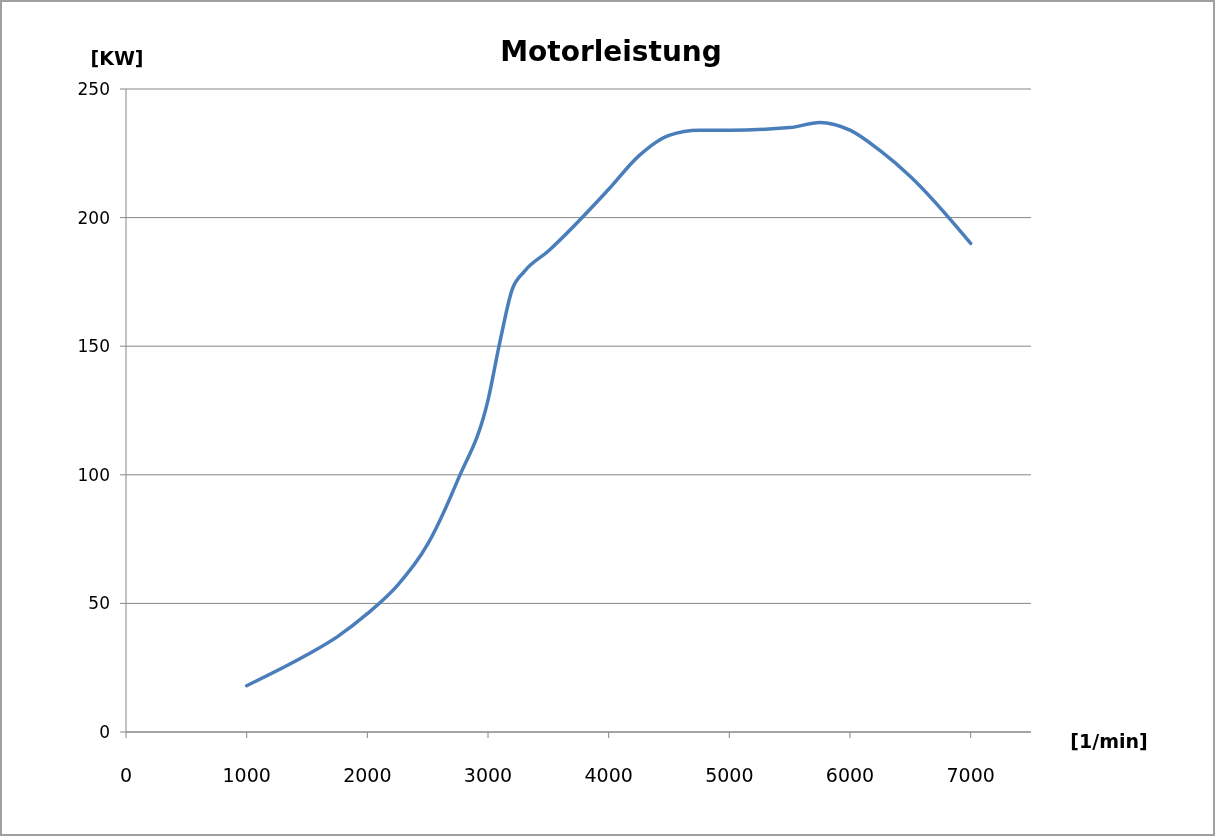 The image size is (1215, 836). Describe the element at coordinates (99, 603) in the screenshot. I see `y-tick-label: 50` at that location.